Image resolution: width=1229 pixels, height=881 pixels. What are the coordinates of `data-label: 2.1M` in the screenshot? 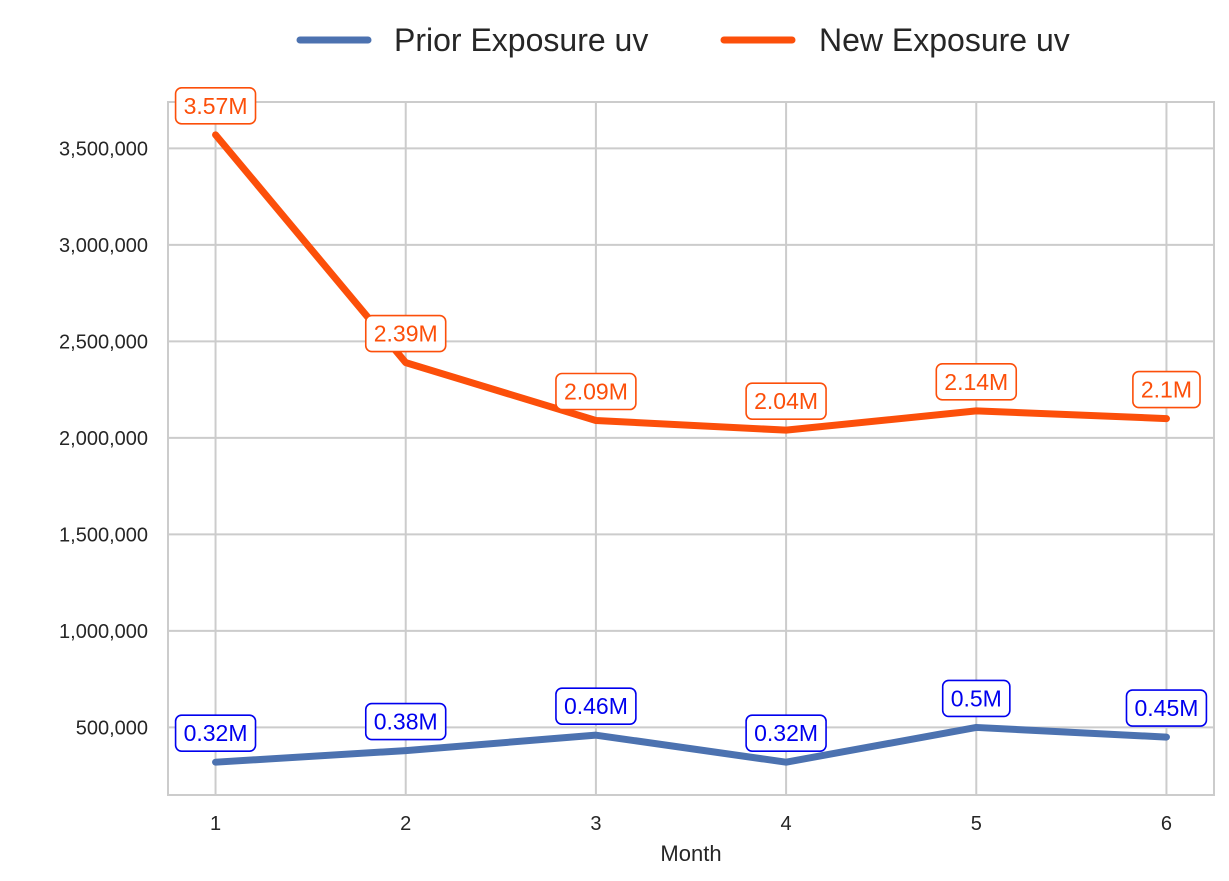 It's located at (1166, 389).